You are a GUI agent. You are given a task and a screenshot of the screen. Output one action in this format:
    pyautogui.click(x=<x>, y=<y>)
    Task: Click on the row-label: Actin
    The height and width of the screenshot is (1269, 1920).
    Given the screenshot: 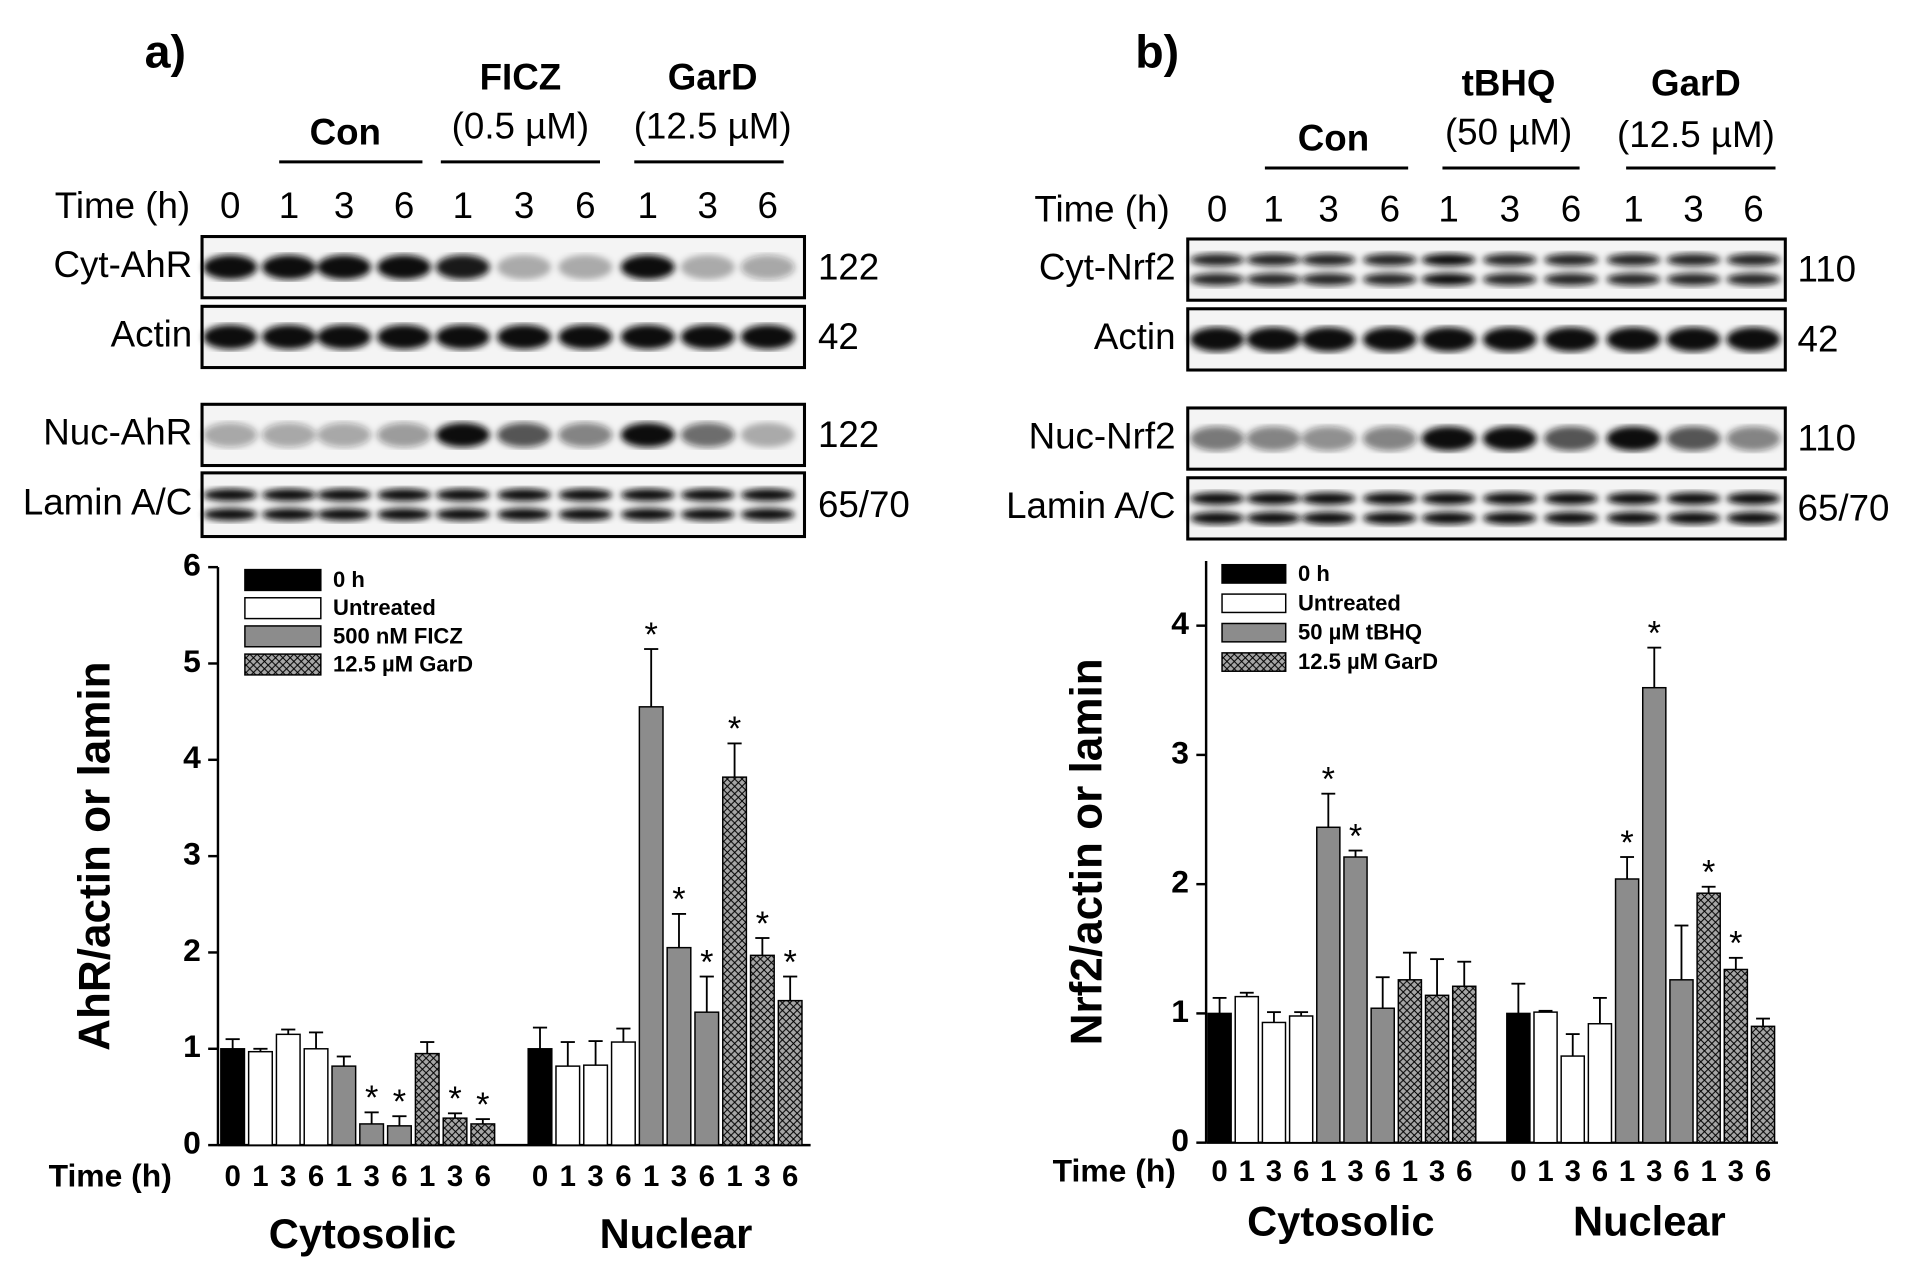 What is the action you would take?
    pyautogui.click(x=1135, y=336)
    